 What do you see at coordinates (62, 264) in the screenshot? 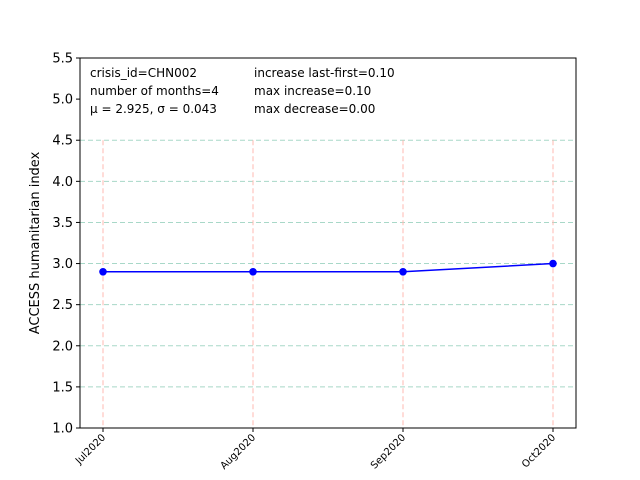
I see `y-tick-label: 3.0` at bounding box center [62, 264].